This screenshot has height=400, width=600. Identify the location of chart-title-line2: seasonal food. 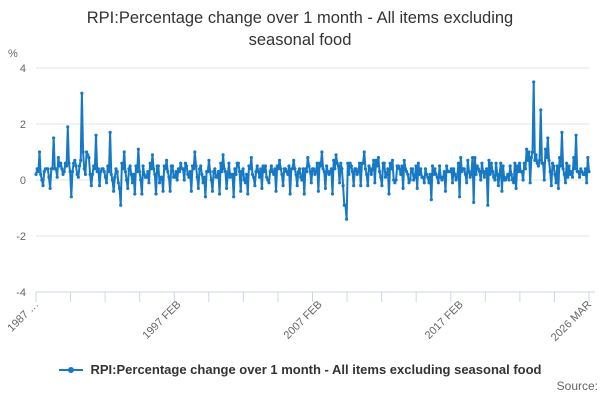
(300, 40).